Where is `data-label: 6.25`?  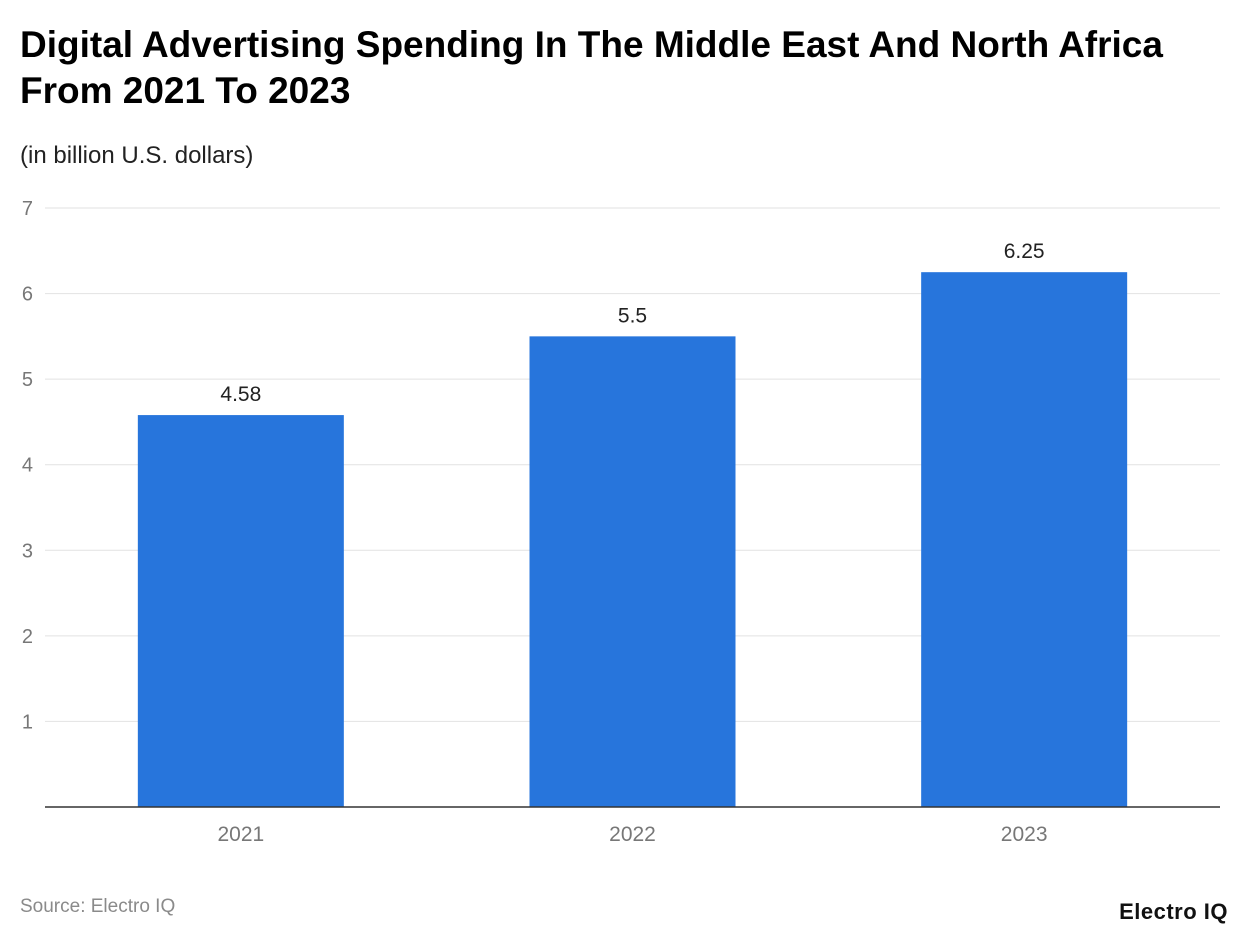
data-label: 6.25 is located at coordinates (1024, 251).